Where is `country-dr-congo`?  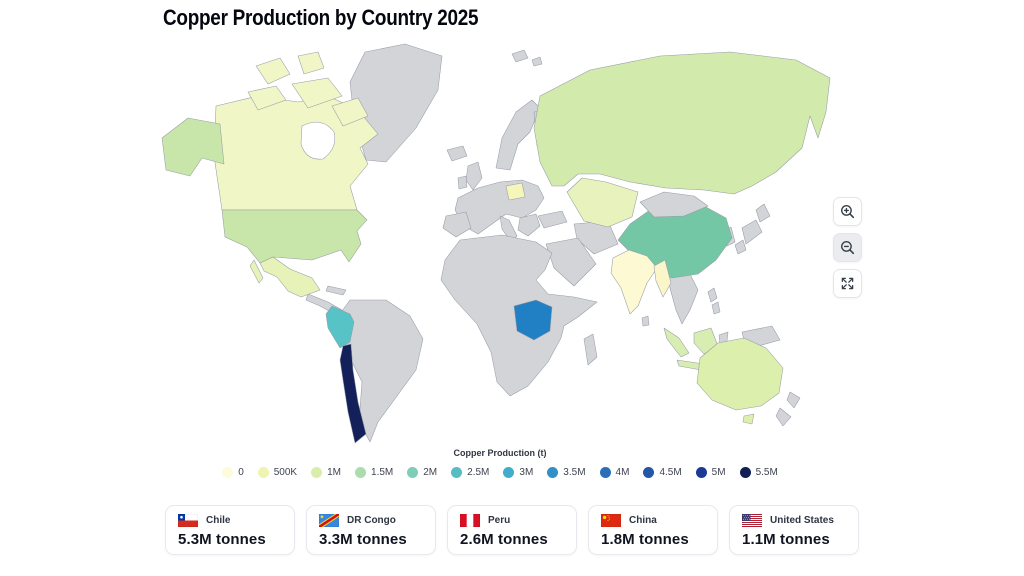 country-dr-congo is located at coordinates (533, 320).